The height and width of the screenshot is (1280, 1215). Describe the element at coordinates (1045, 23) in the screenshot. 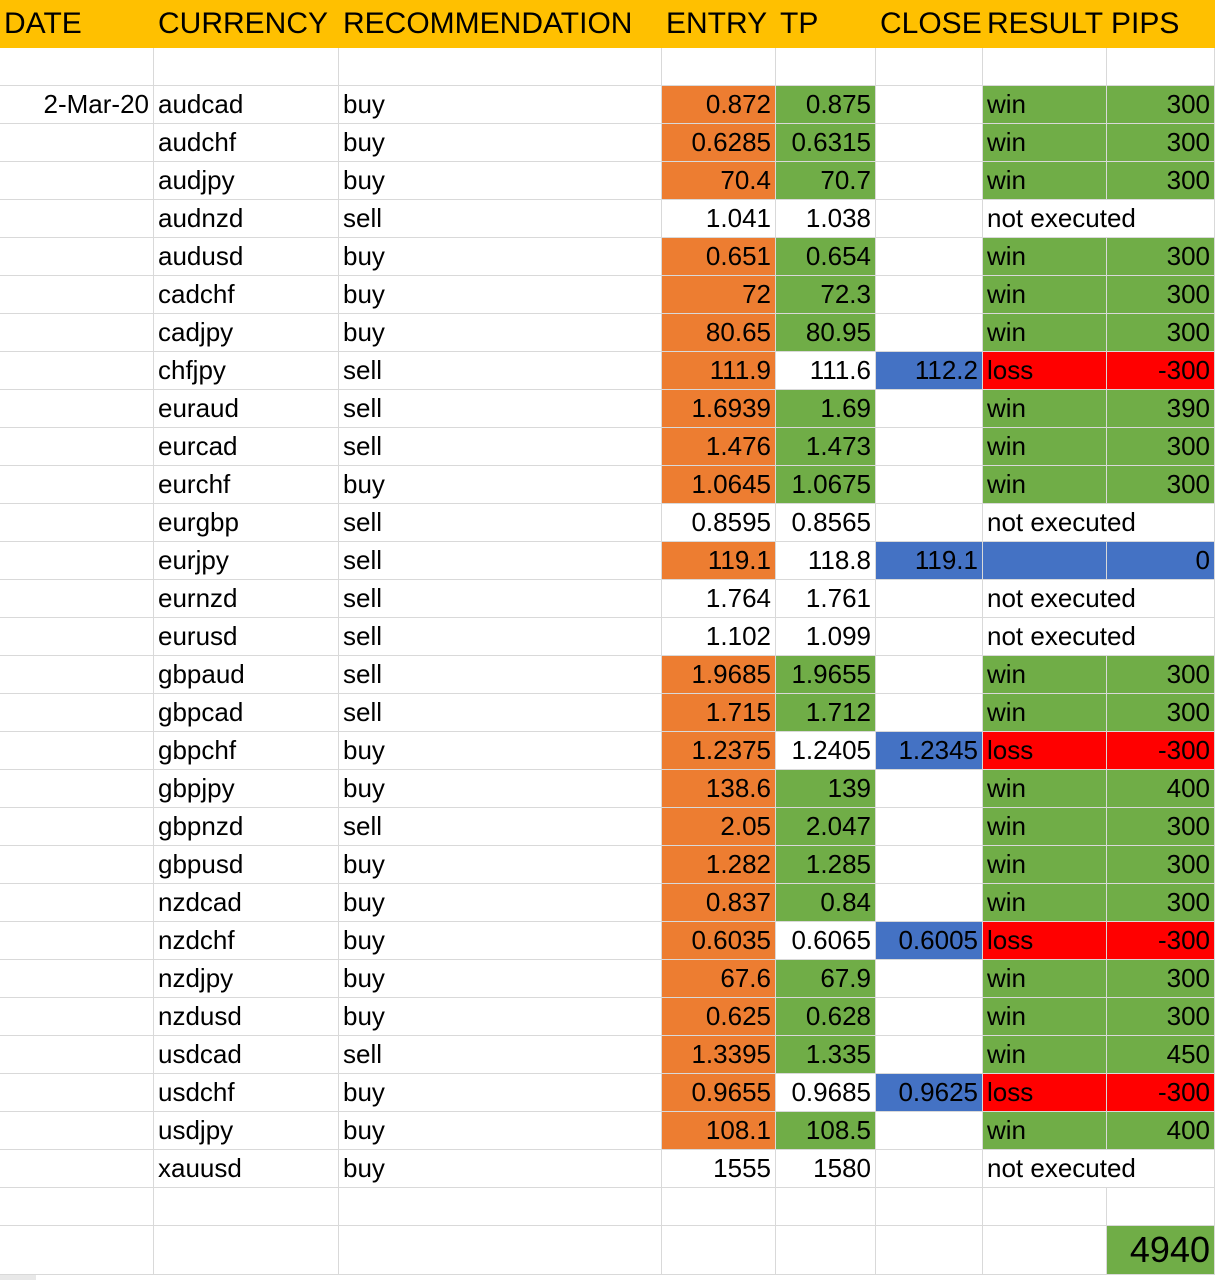

I see `header-result: RESULT` at that location.